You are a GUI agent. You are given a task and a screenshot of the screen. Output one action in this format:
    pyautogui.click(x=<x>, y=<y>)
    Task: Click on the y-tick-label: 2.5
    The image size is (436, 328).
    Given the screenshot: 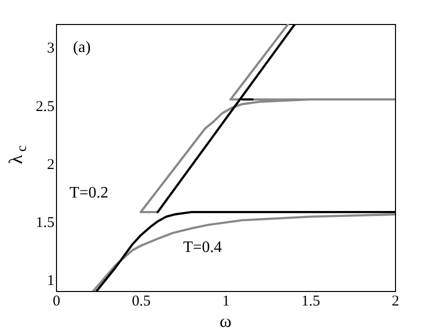 What is the action you would take?
    pyautogui.click(x=45, y=106)
    